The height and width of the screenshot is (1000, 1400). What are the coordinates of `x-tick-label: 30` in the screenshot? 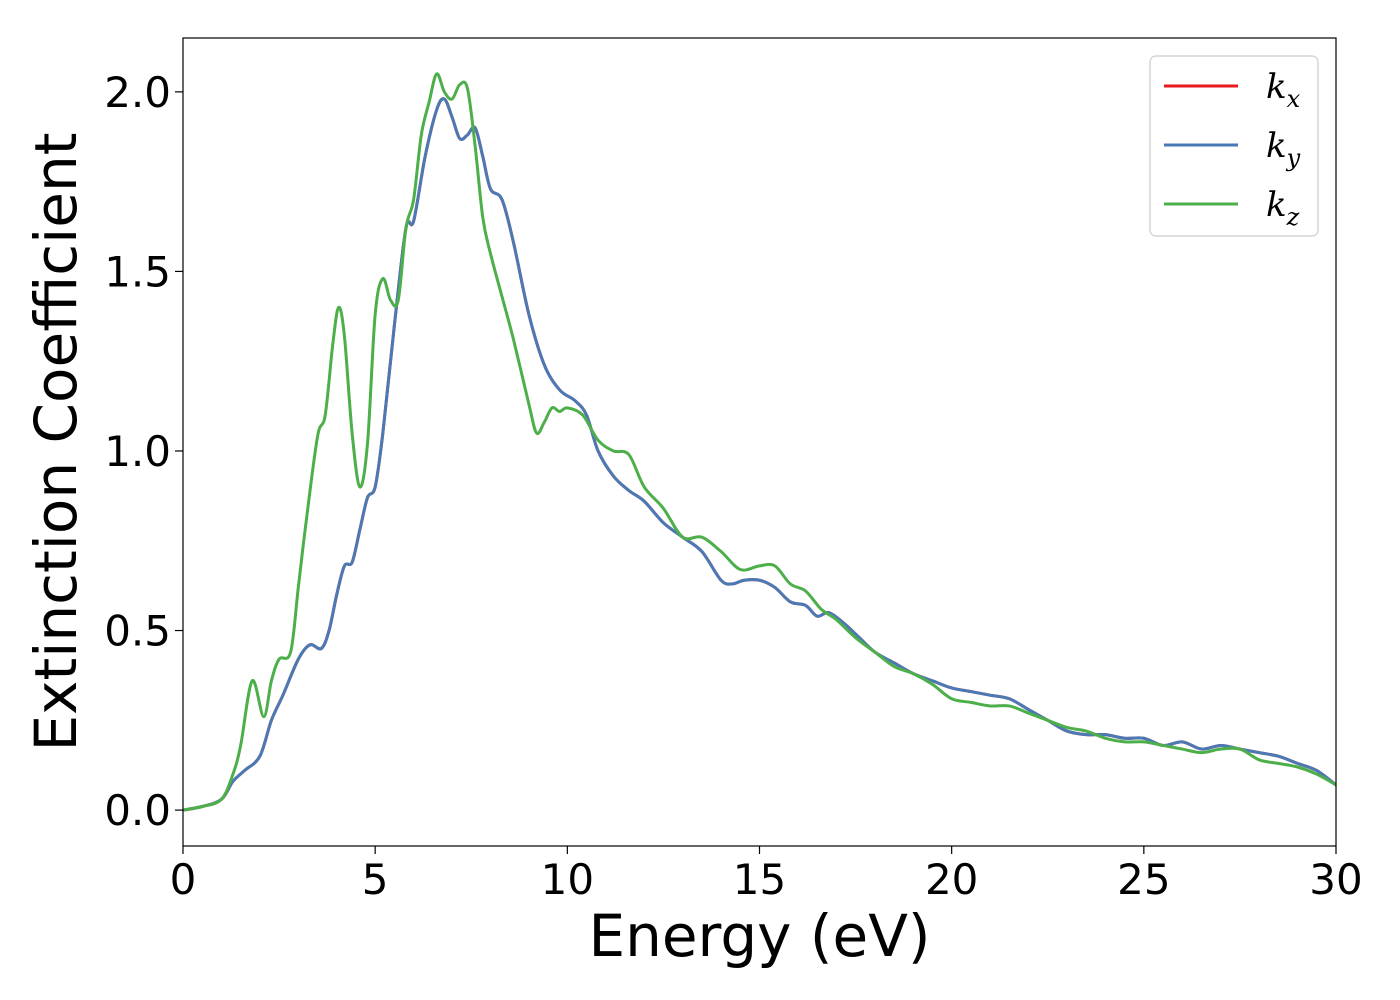 It's located at (1335, 879).